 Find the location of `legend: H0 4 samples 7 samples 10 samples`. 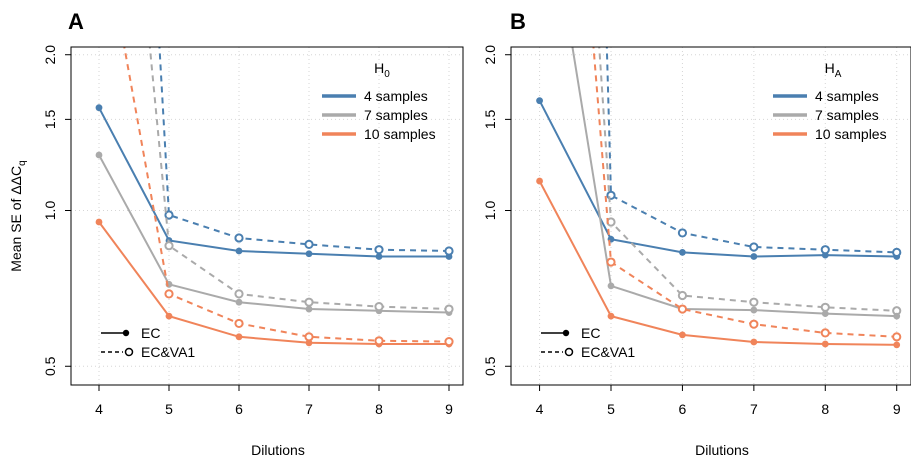

legend: H0 4 samples 7 samples 10 samples is located at coordinates (379, 101).